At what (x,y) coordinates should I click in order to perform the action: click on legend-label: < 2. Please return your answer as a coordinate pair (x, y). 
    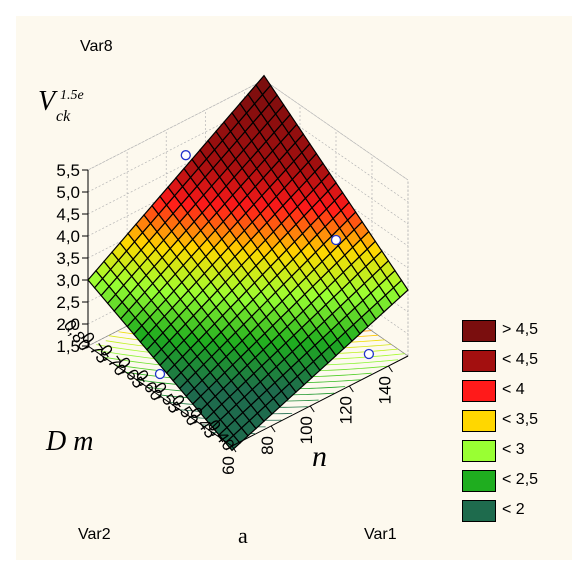
    Looking at the image, I should click on (513, 509).